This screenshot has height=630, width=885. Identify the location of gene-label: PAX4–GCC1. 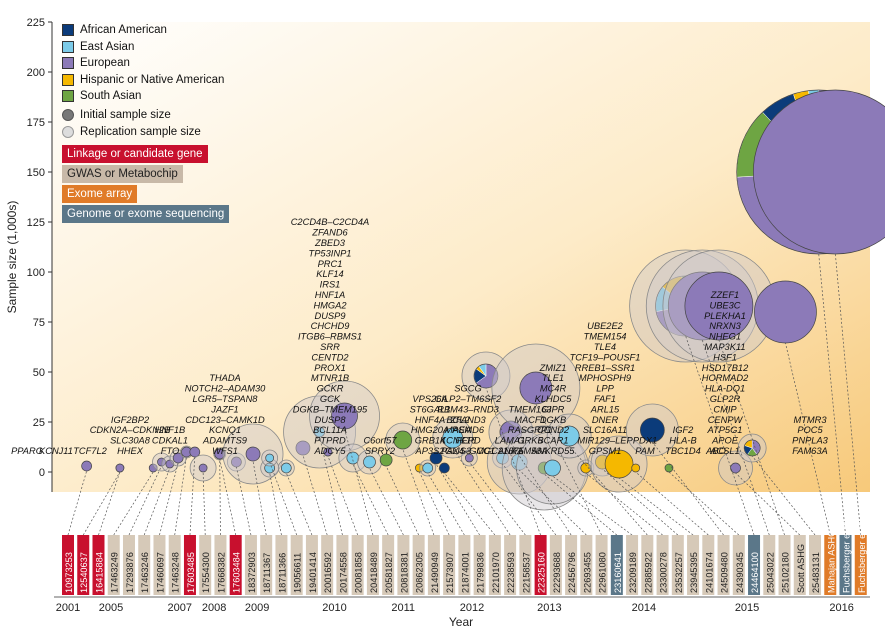
(468, 451).